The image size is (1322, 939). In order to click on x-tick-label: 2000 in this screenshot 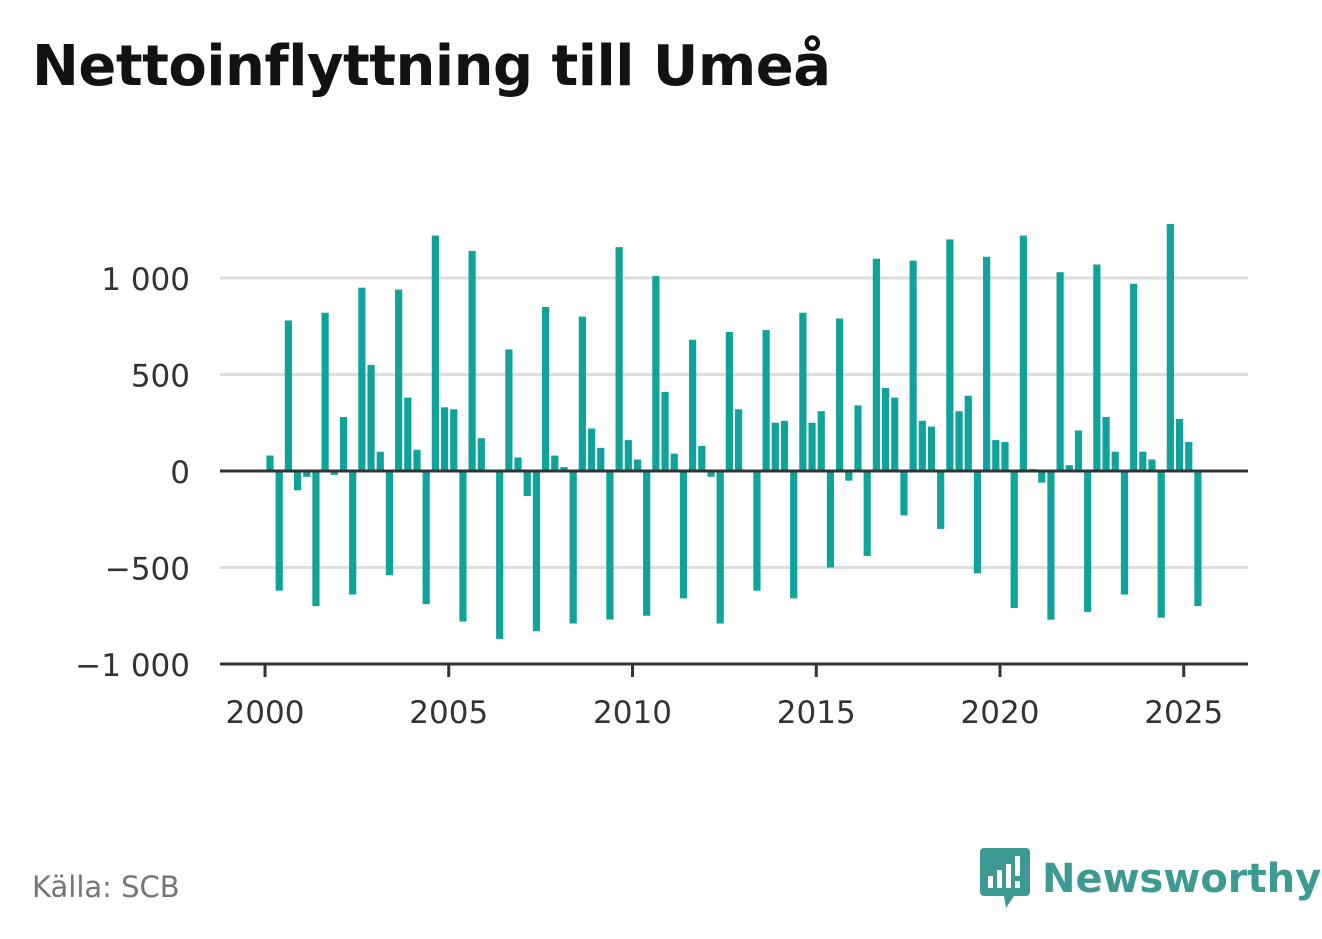, I will do `click(265, 713)`.